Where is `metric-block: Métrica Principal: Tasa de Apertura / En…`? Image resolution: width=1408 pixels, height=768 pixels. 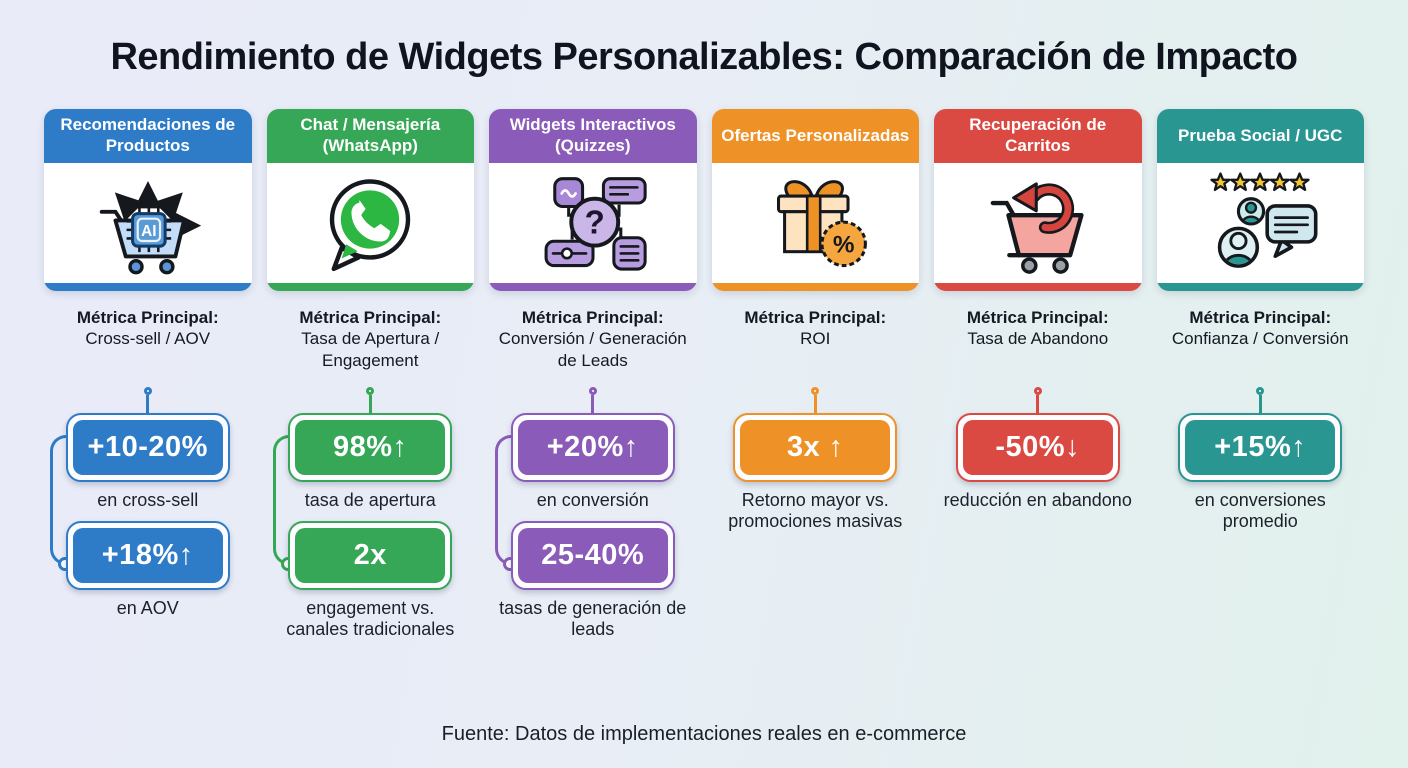
metric-block: Métrica Principal: Tasa de Apertura / En… is located at coordinates (371, 347).